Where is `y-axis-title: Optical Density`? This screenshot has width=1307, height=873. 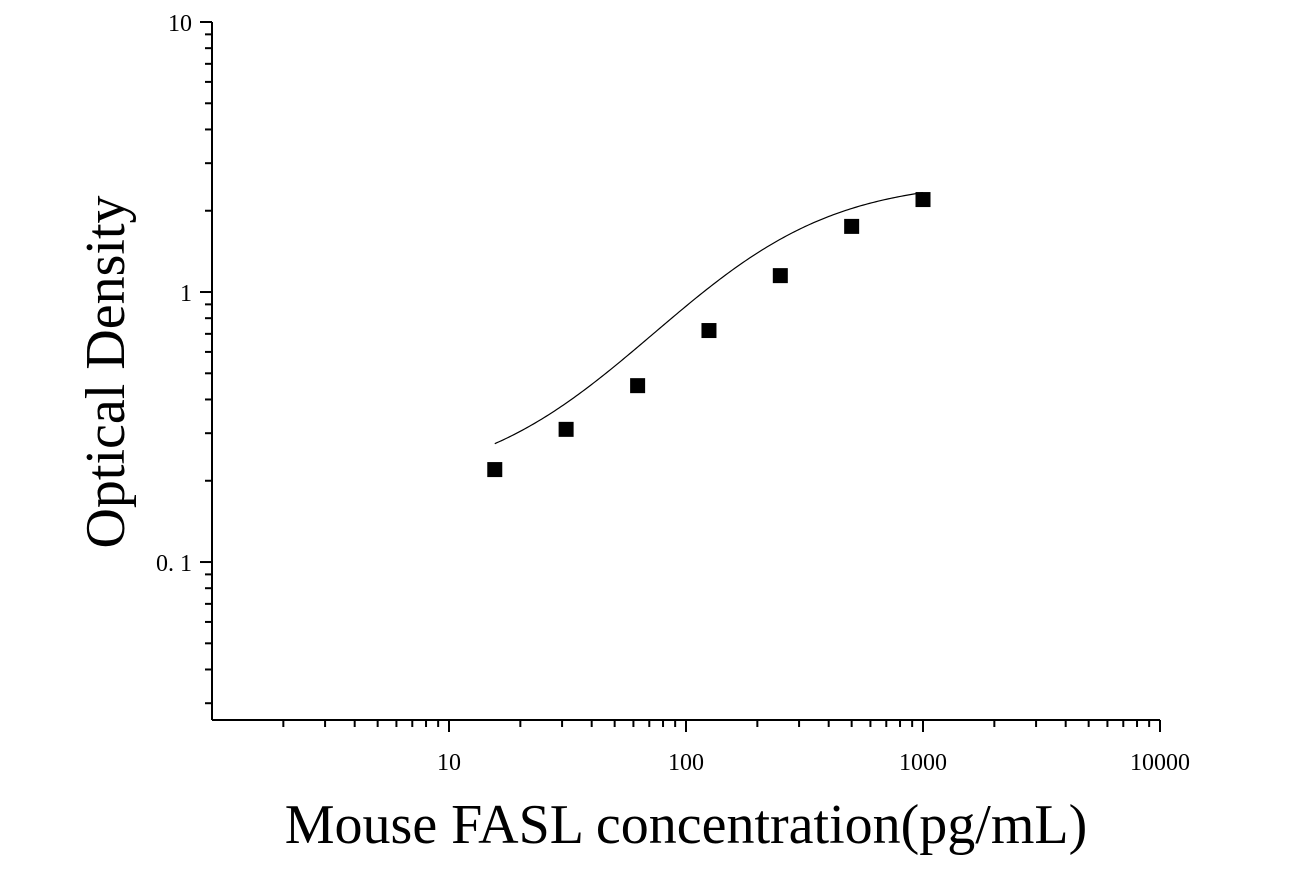 y-axis-title: Optical Density is located at coordinates (106, 371).